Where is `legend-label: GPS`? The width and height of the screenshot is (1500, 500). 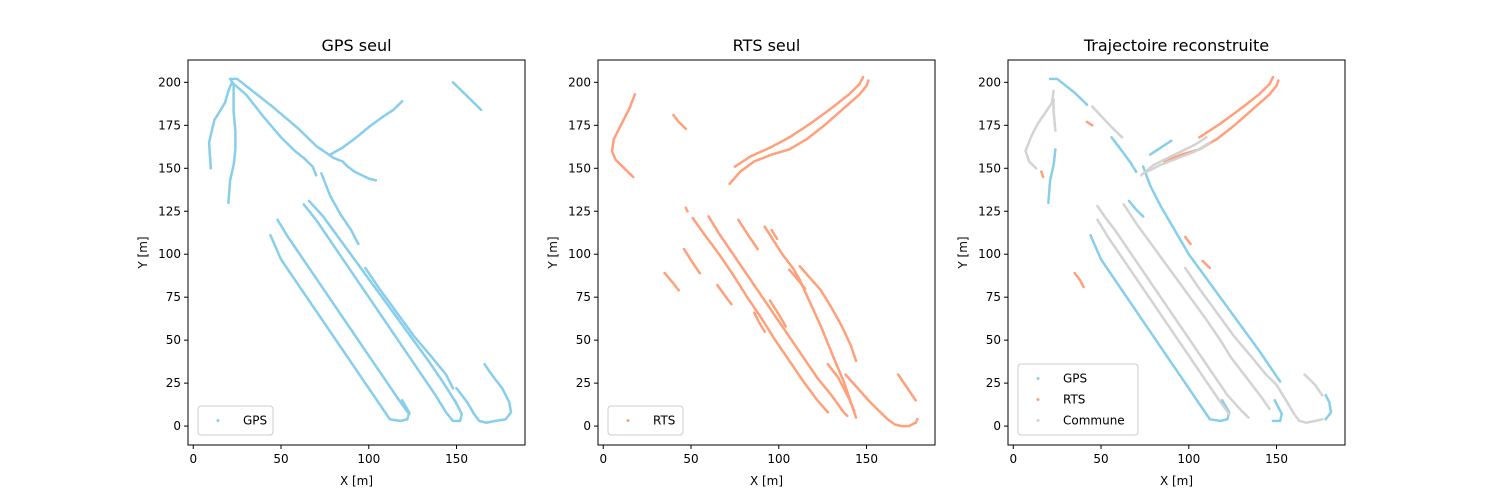 legend-label: GPS is located at coordinates (1075, 379).